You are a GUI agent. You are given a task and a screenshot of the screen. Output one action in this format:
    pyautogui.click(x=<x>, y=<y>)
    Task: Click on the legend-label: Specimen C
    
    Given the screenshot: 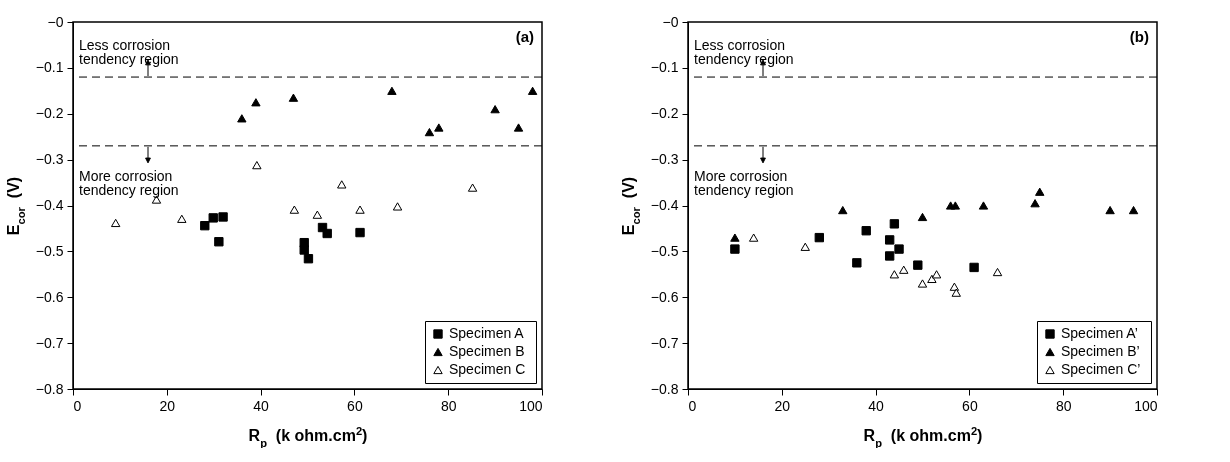 What is the action you would take?
    pyautogui.click(x=487, y=369)
    